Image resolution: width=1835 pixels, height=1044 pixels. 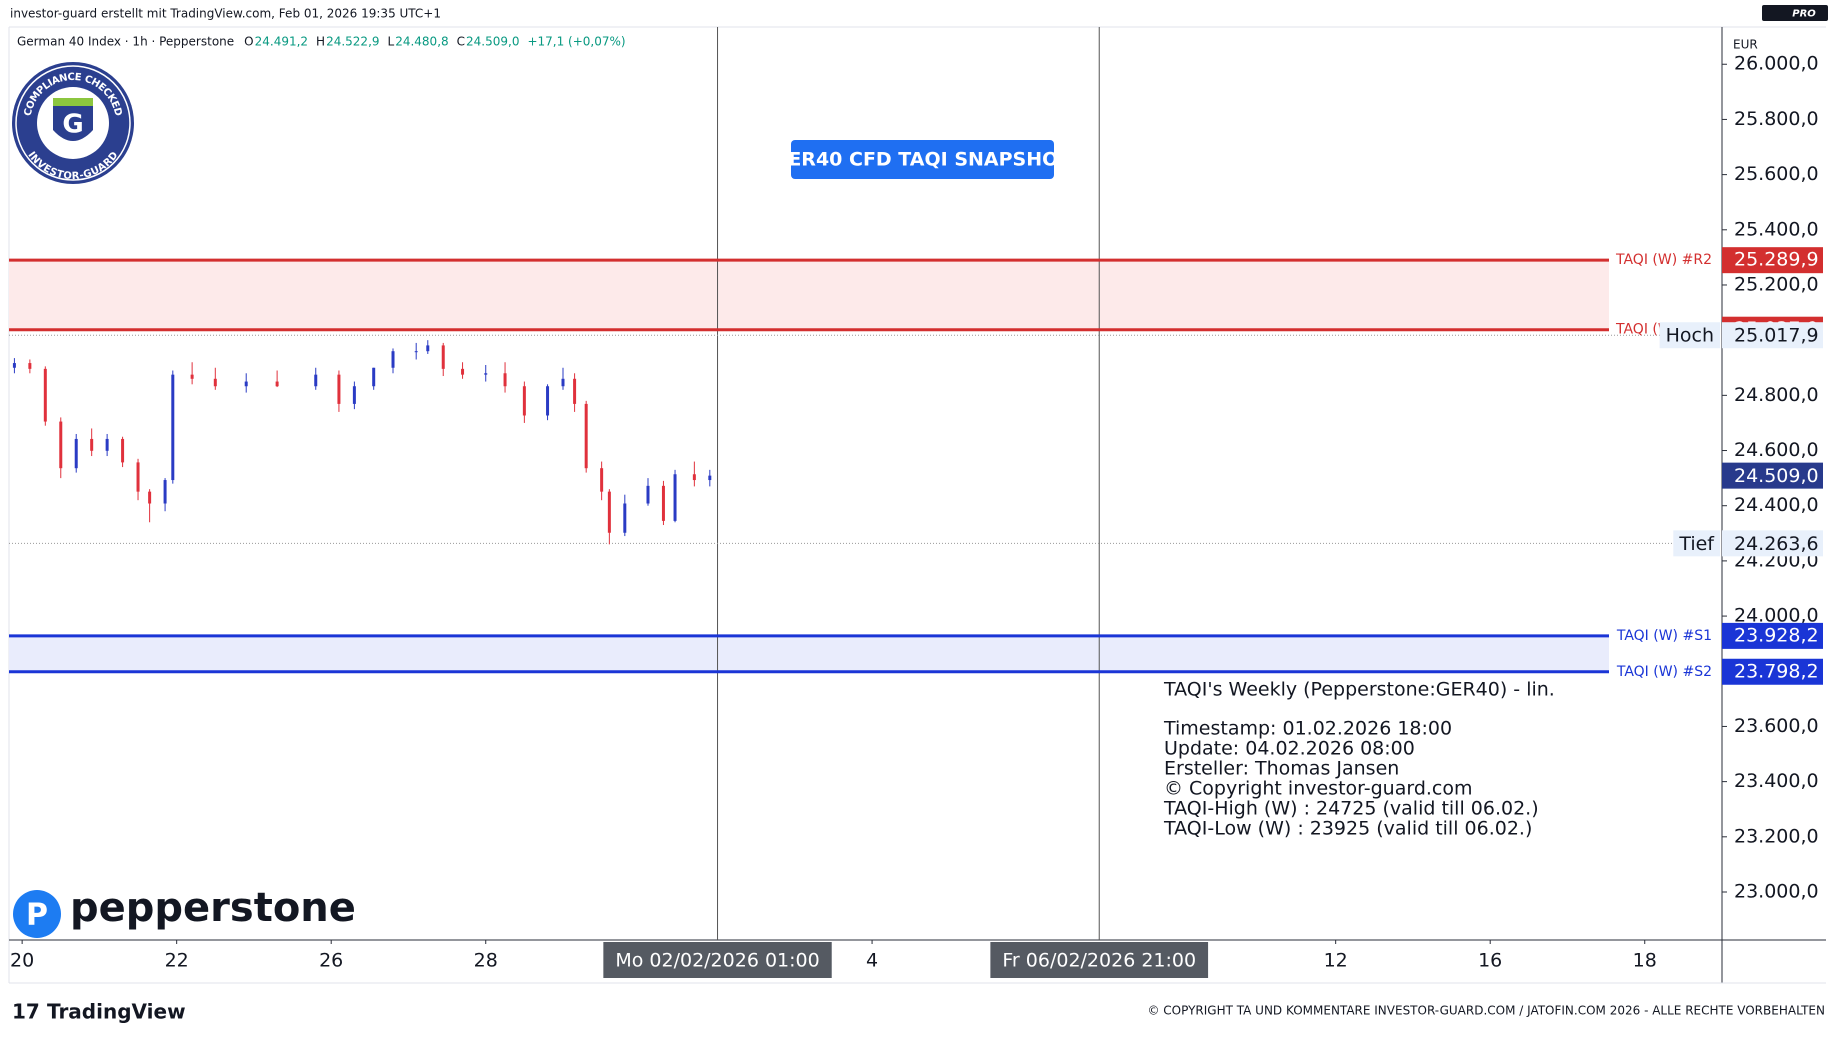 What do you see at coordinates (1663, 260) in the screenshot?
I see `level-name: TAQI (W) #R2` at bounding box center [1663, 260].